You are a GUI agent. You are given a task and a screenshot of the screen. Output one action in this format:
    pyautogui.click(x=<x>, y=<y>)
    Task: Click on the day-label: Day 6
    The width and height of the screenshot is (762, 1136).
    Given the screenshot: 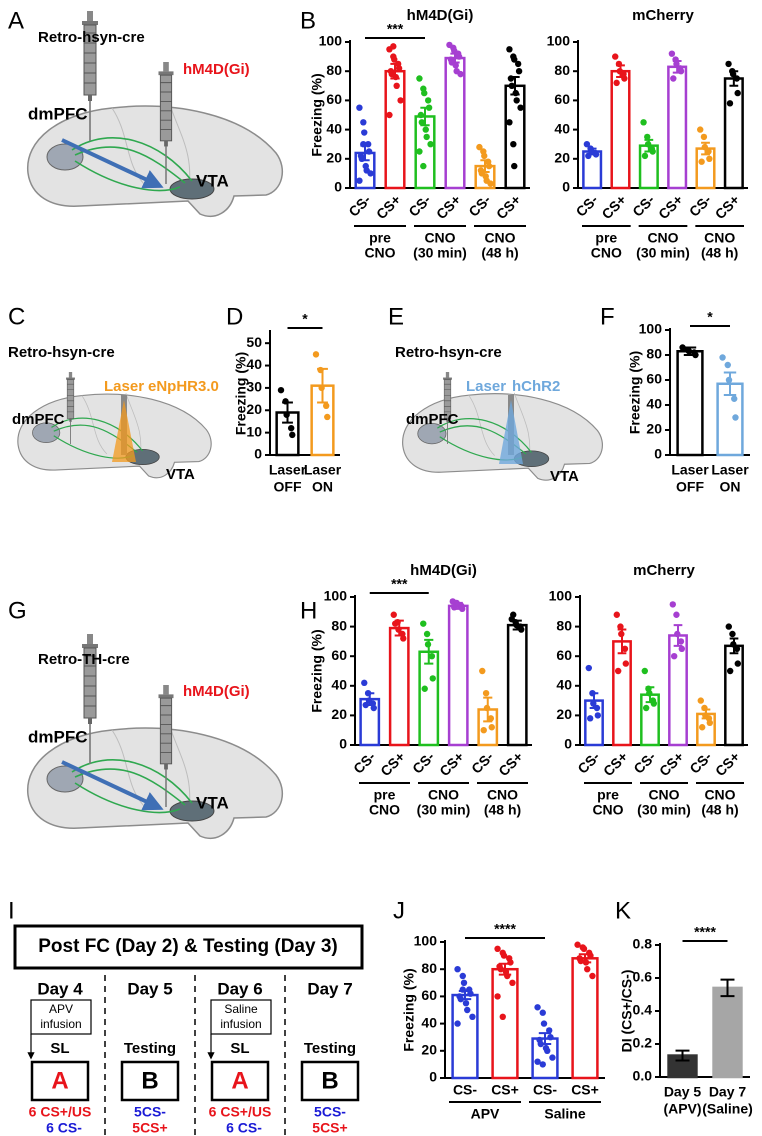 What is the action you would take?
    pyautogui.click(x=239, y=988)
    